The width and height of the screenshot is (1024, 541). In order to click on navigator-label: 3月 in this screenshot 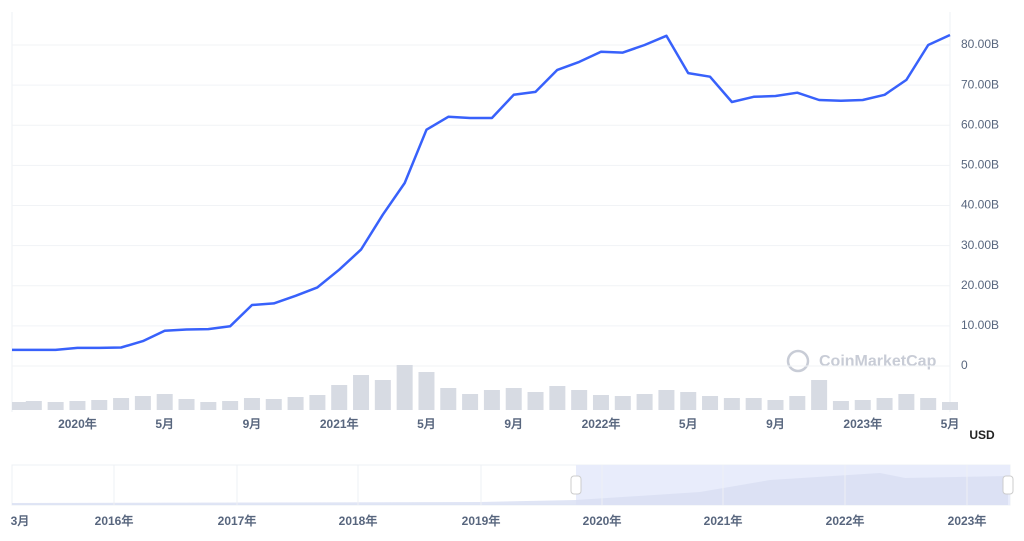, I will do `click(20, 521)`.